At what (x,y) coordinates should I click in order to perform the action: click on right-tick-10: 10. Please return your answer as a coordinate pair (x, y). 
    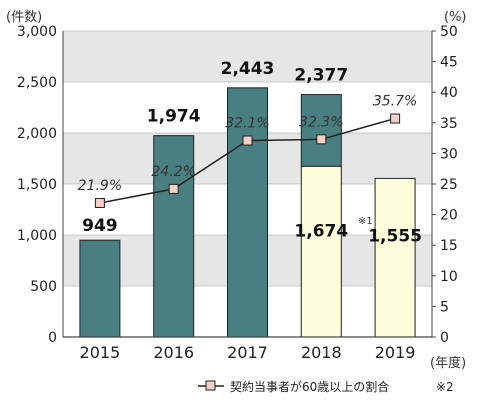
    Looking at the image, I should click on (449, 277).